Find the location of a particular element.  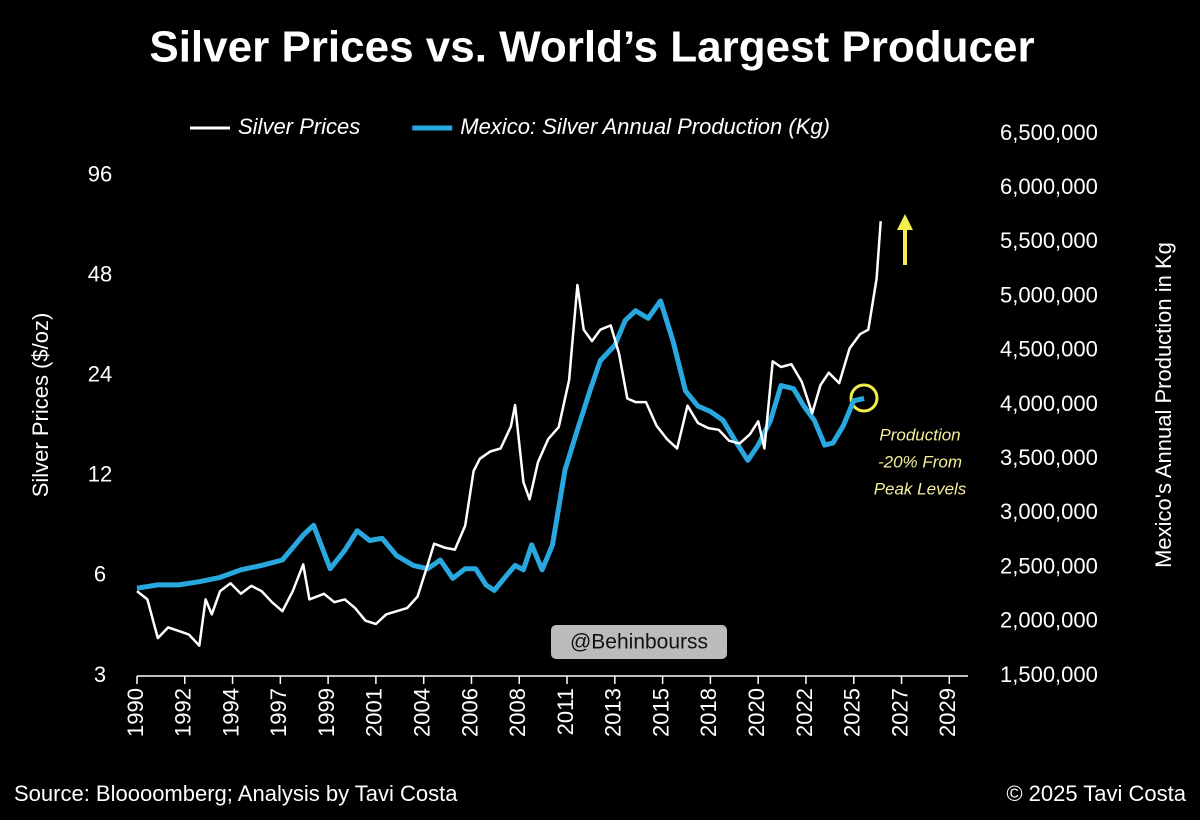

x-tick-label: 2004 is located at coordinates (422, 712).